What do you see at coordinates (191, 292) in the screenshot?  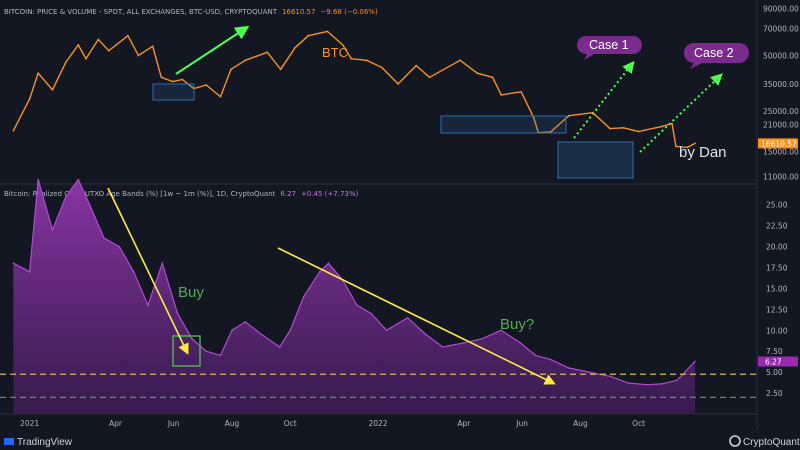 I see `buy-label: Buy` at bounding box center [191, 292].